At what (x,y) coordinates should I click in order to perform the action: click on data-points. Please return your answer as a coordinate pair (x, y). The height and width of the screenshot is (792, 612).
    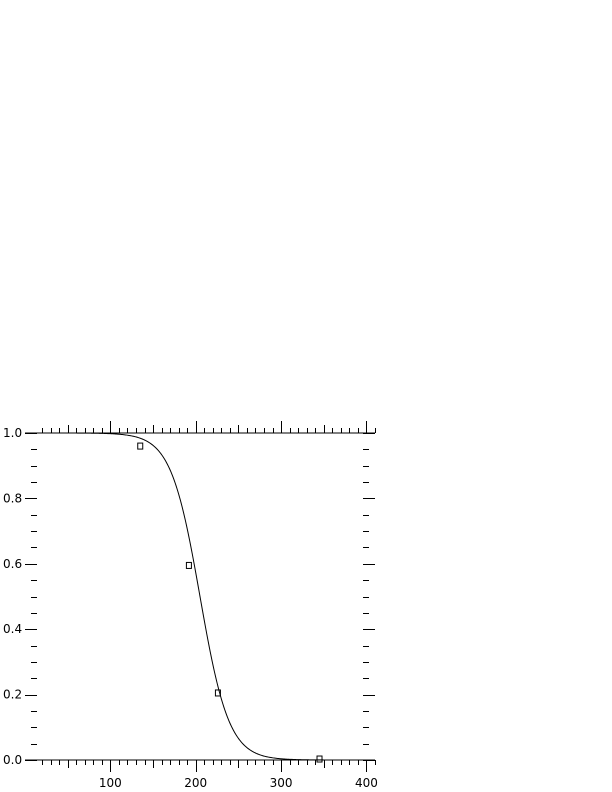
    Looking at the image, I should click on (230, 602).